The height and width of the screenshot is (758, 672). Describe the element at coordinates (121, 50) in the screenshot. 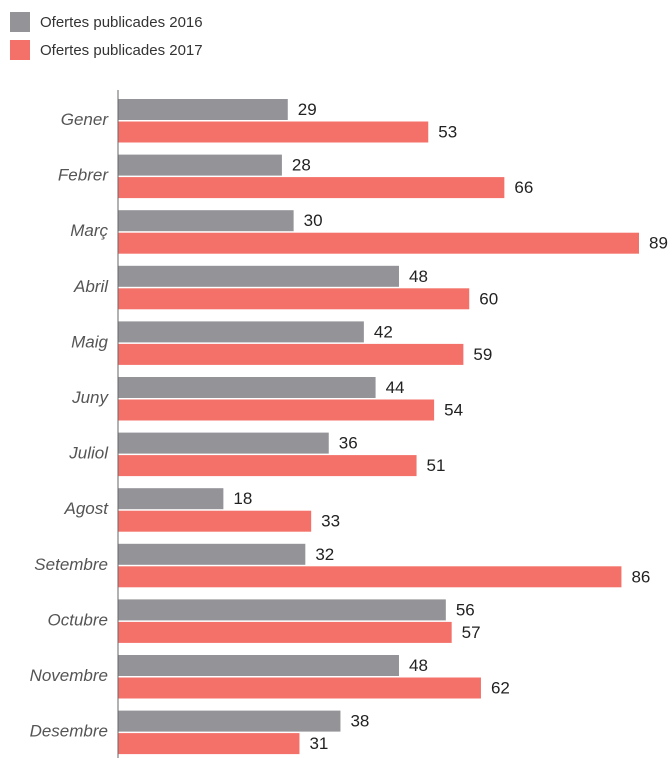

I see `legend-label-2: Ofertes publicades 2017` at that location.